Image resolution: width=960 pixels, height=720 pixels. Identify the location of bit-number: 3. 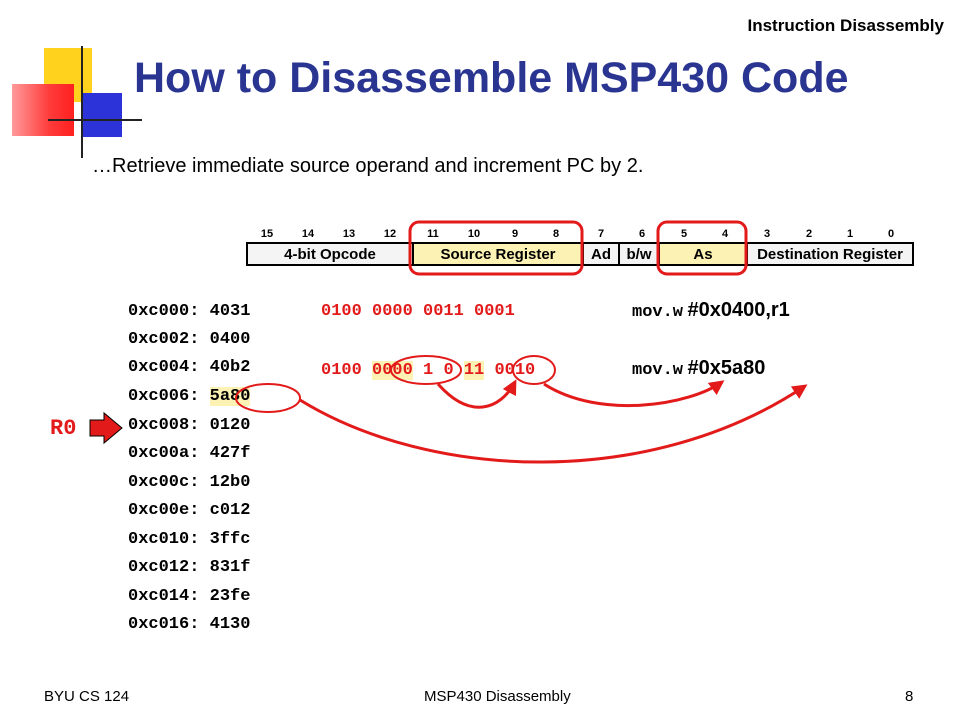
(767, 234).